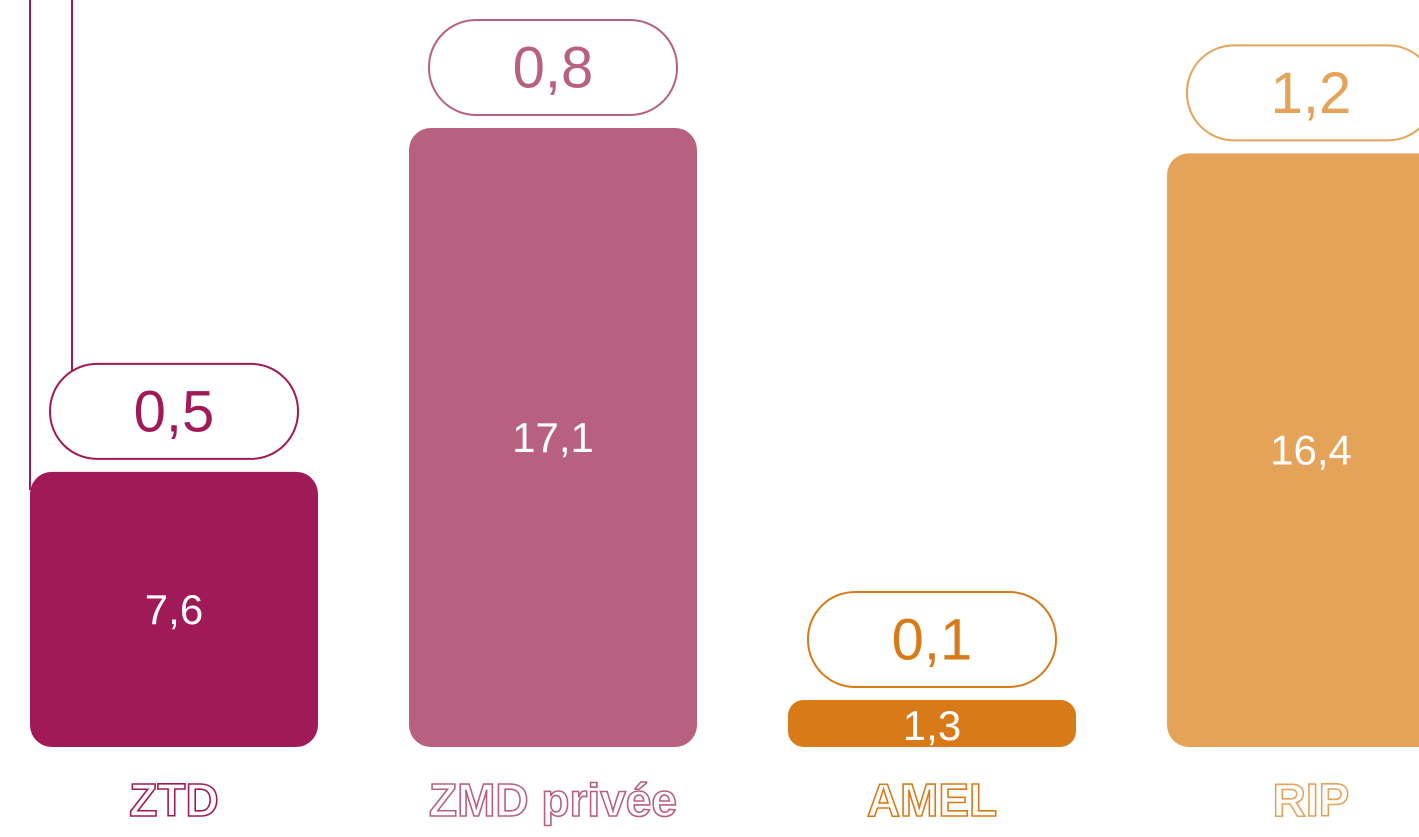 The width and height of the screenshot is (1419, 837). I want to click on x-tick-label: AMEL, so click(932, 800).